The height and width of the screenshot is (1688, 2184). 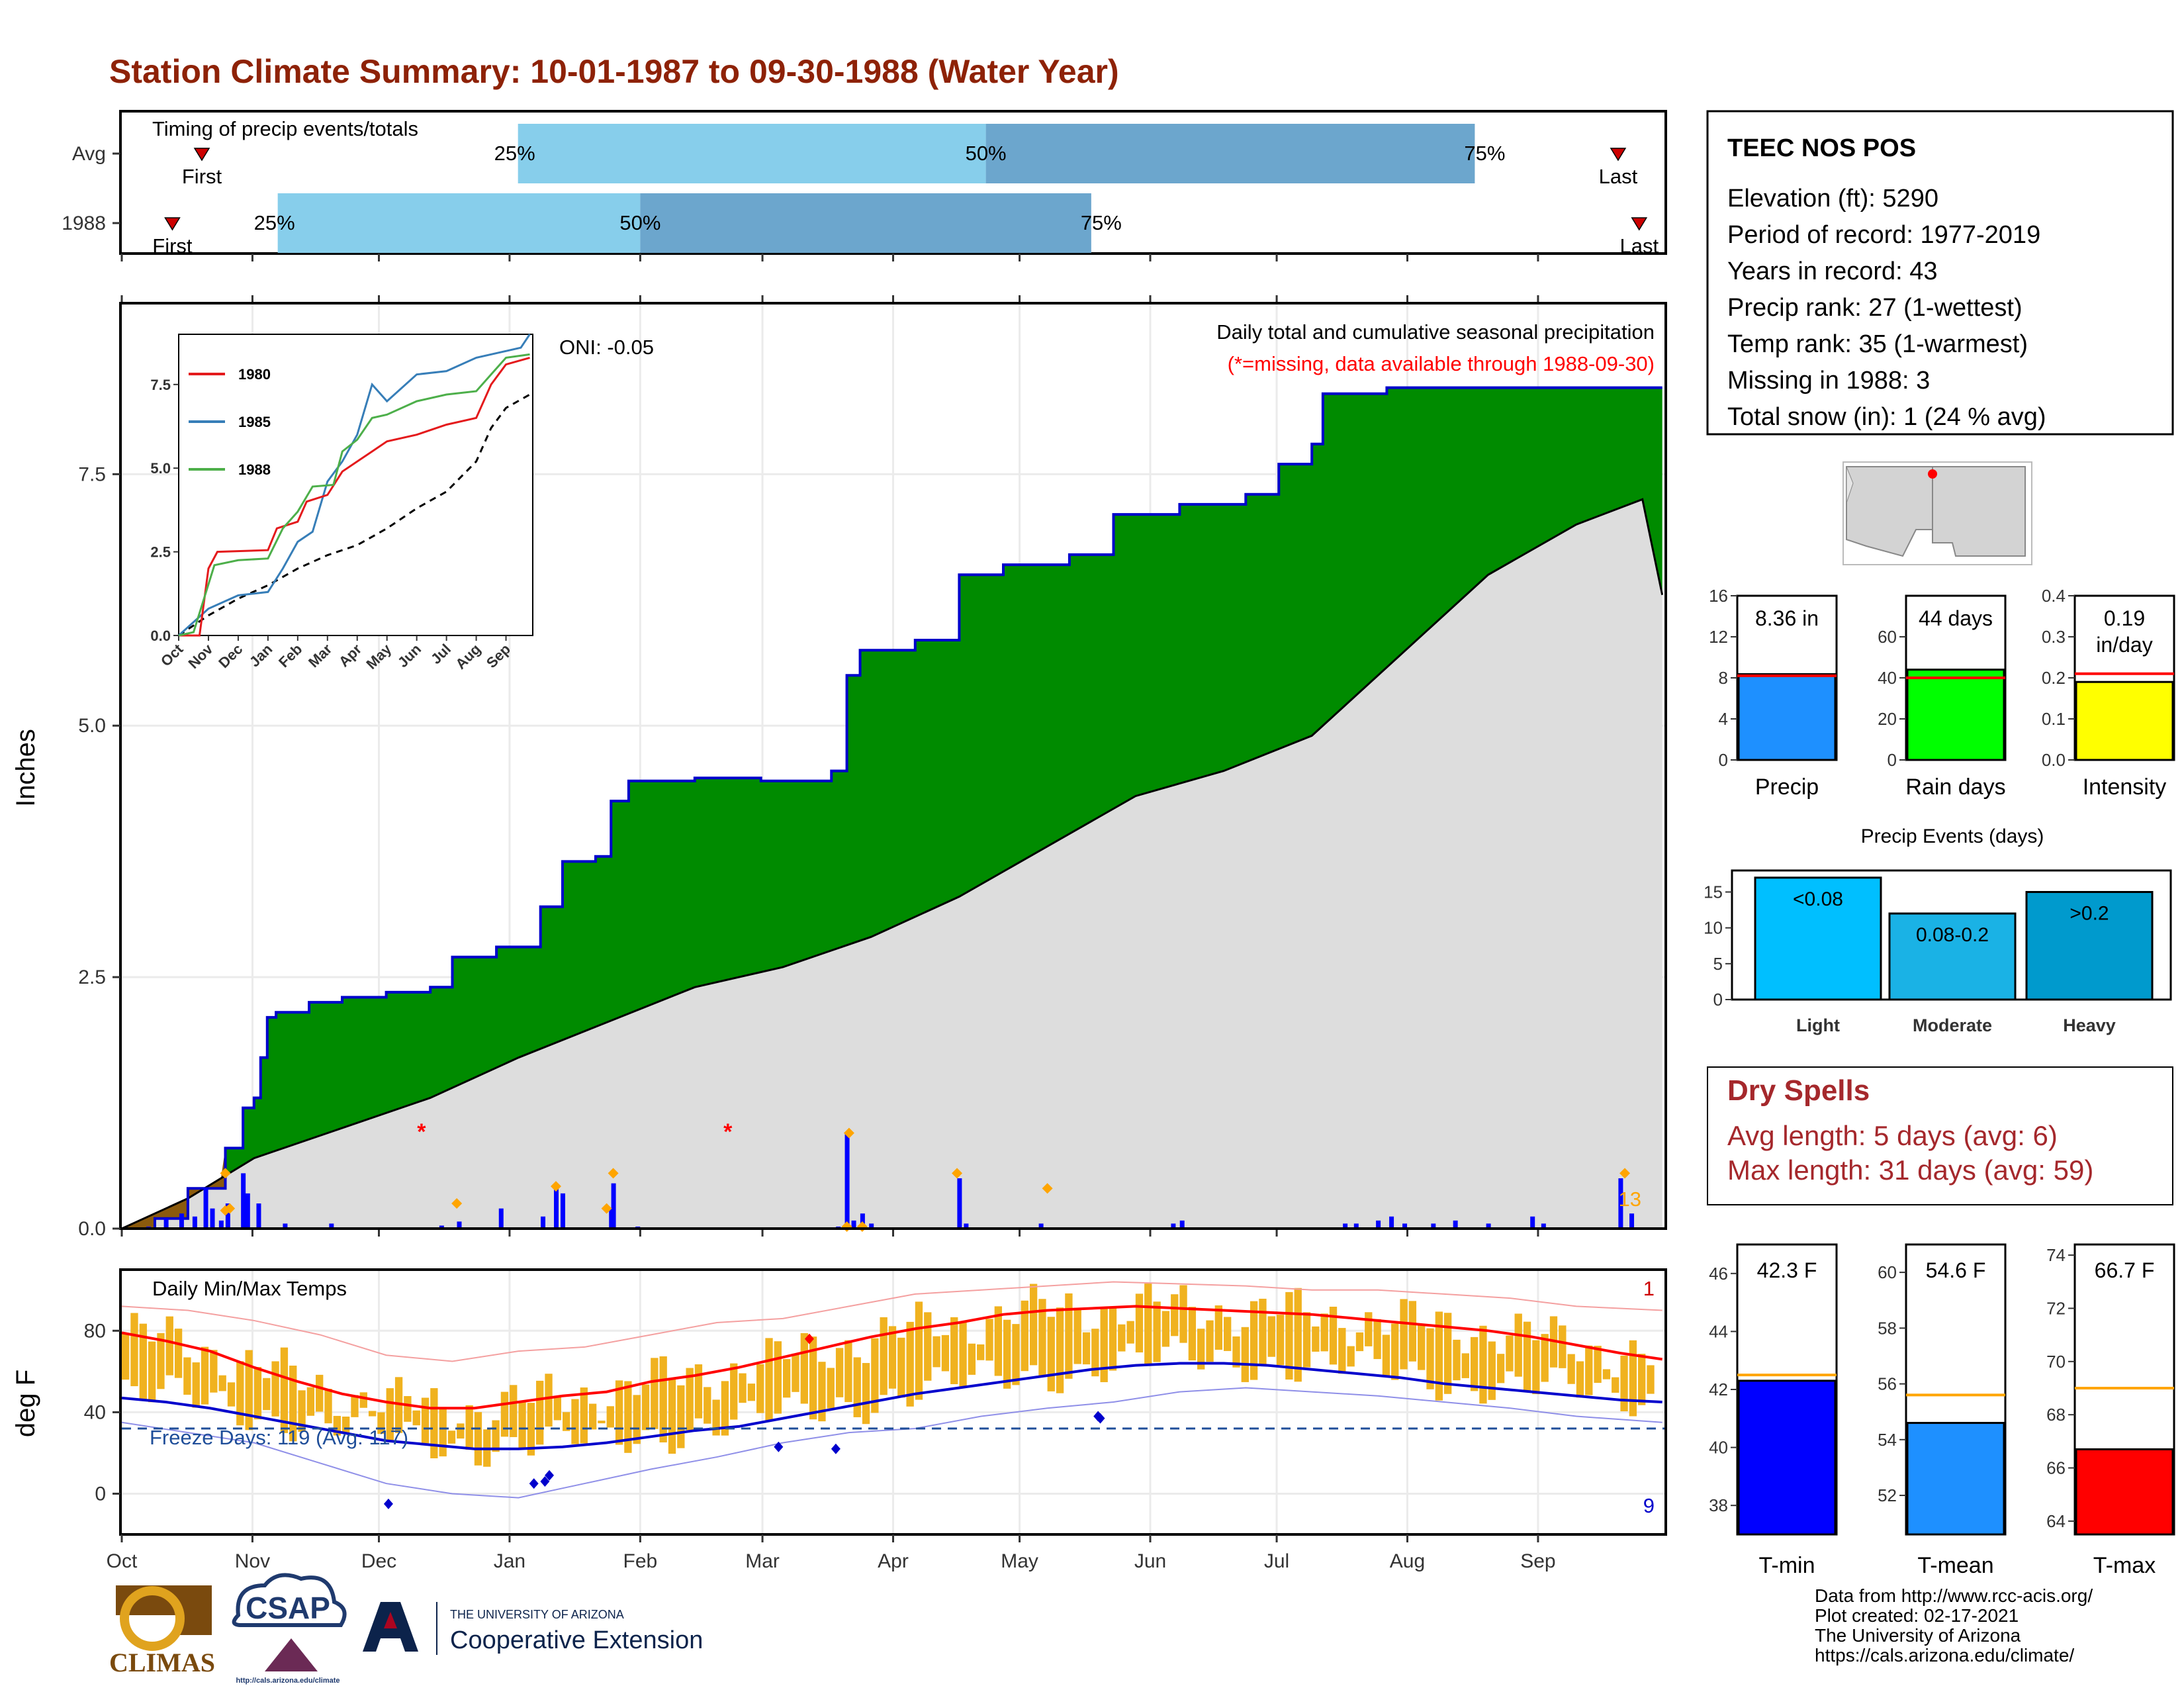 I want to click on precip-y-tick-label: 5.0, so click(x=92, y=726).